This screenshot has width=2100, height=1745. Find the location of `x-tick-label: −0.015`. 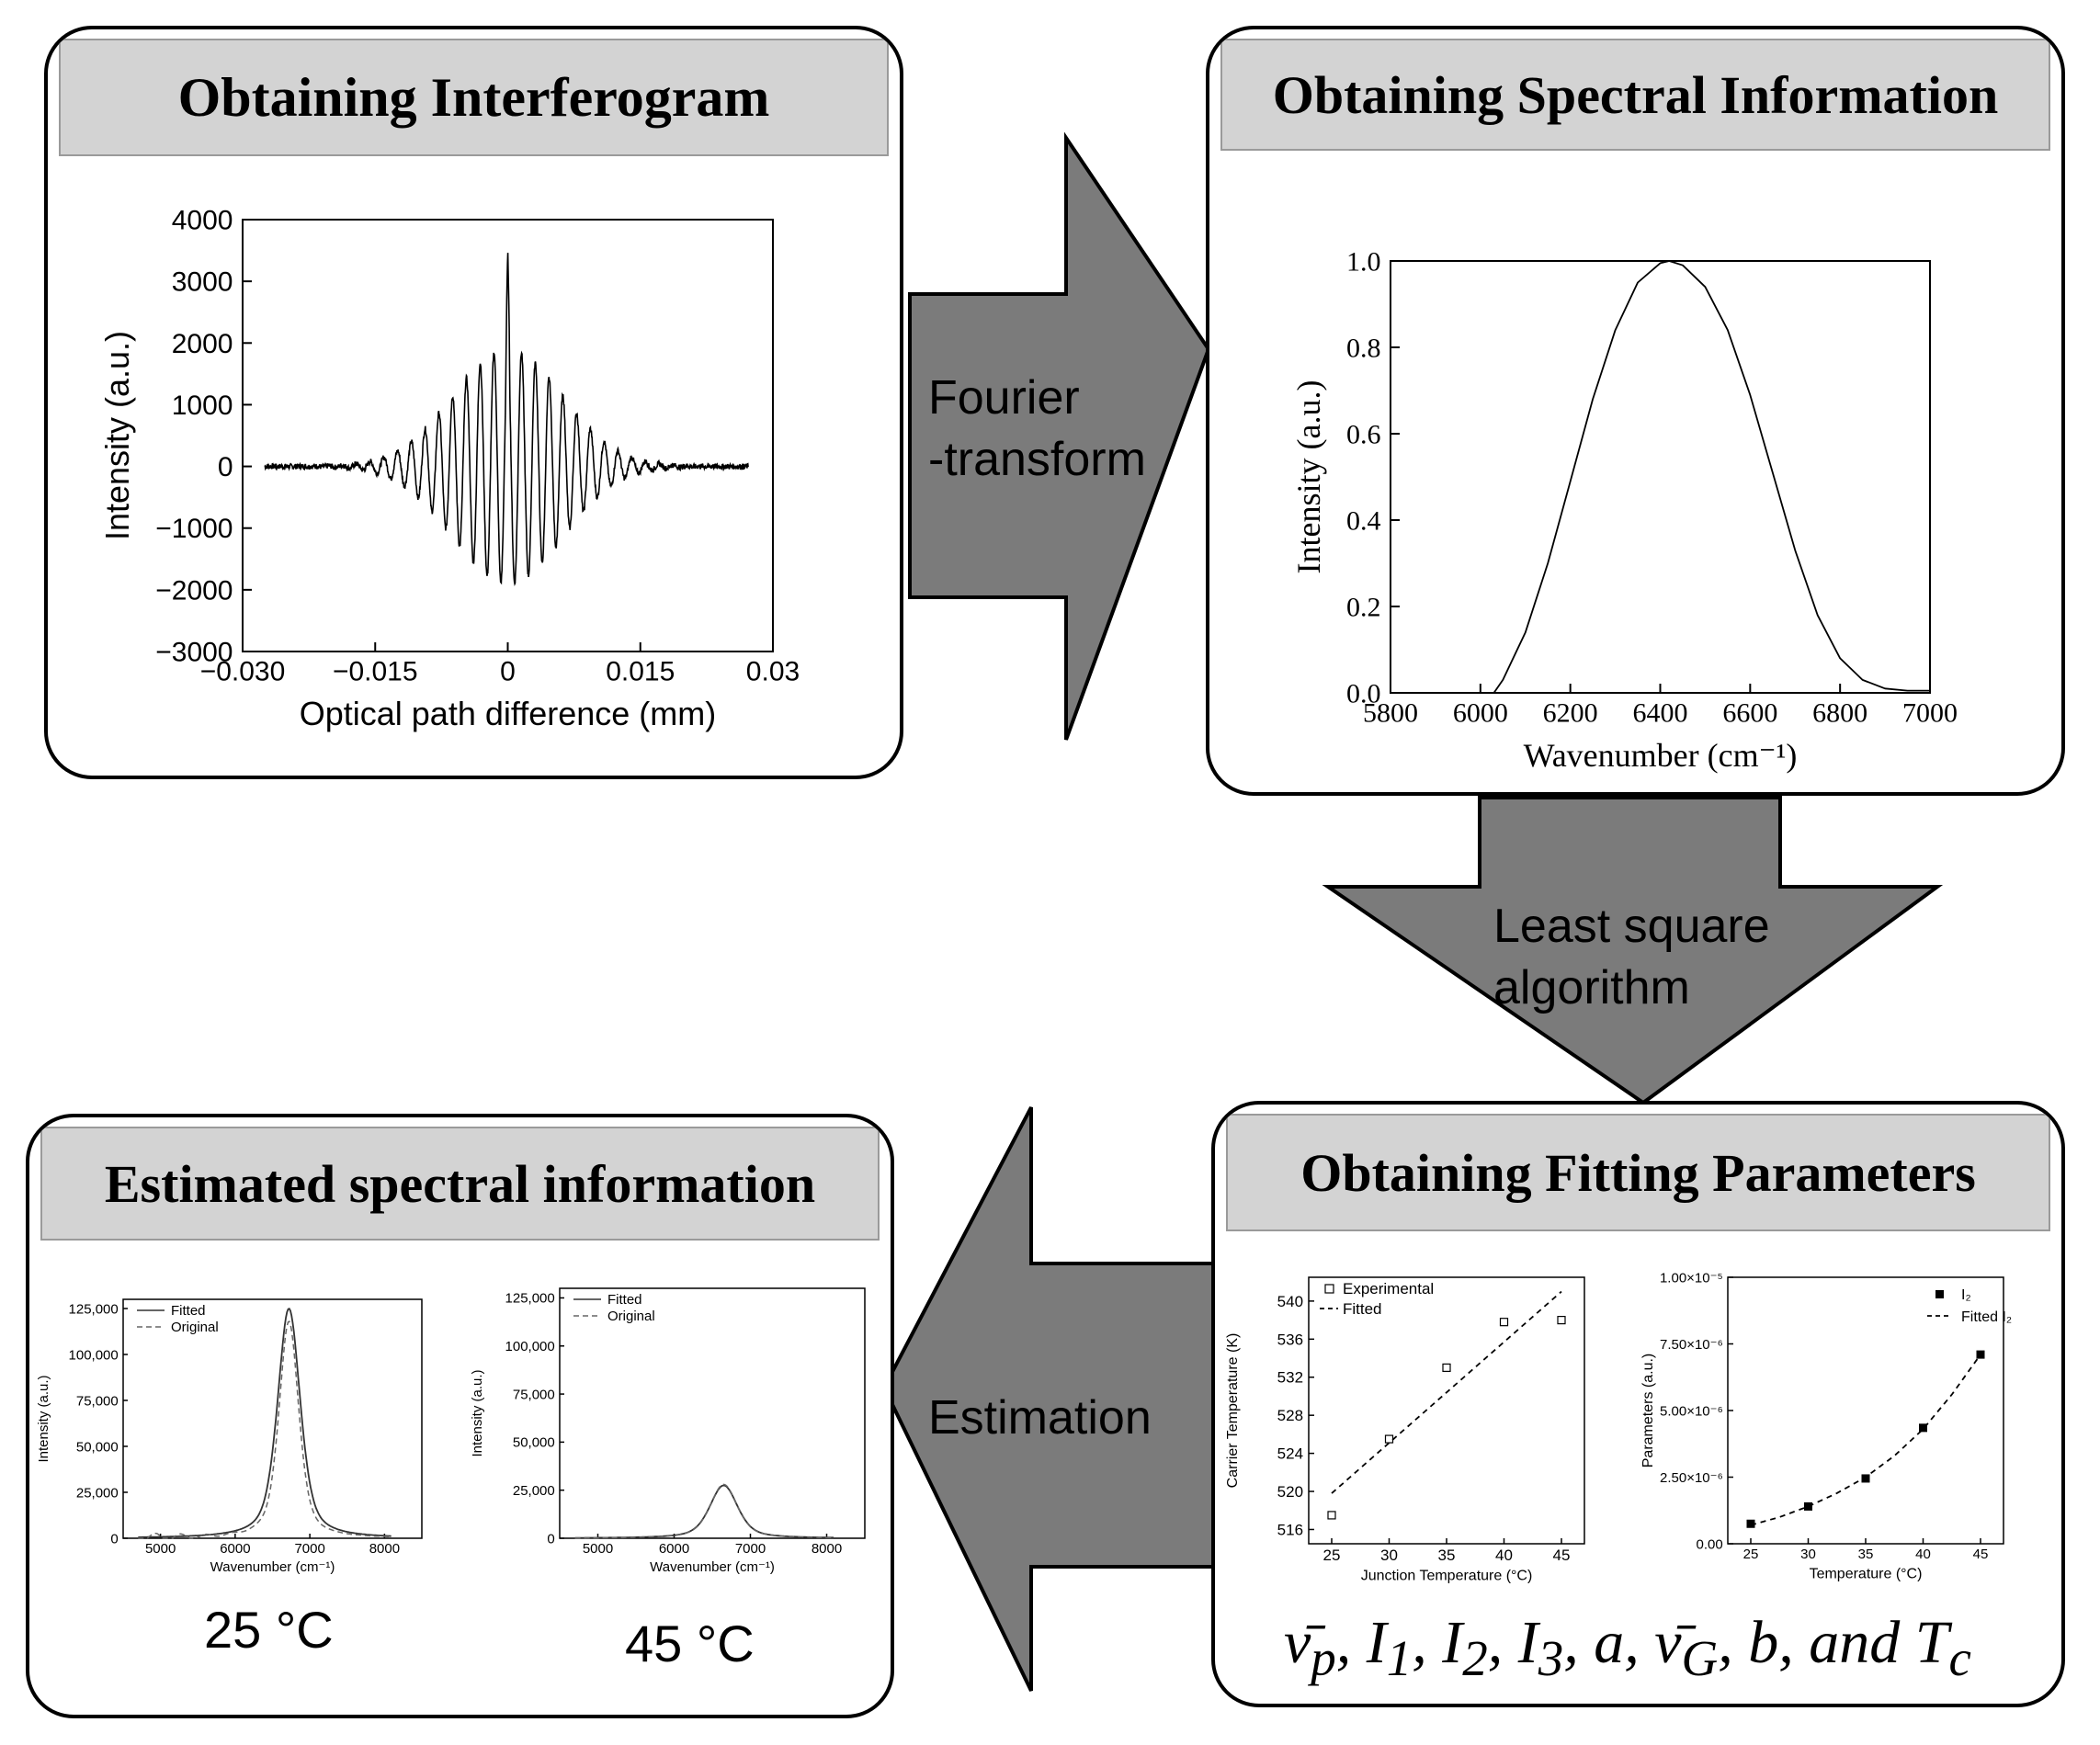

x-tick-label: −0.015 is located at coordinates (375, 672).